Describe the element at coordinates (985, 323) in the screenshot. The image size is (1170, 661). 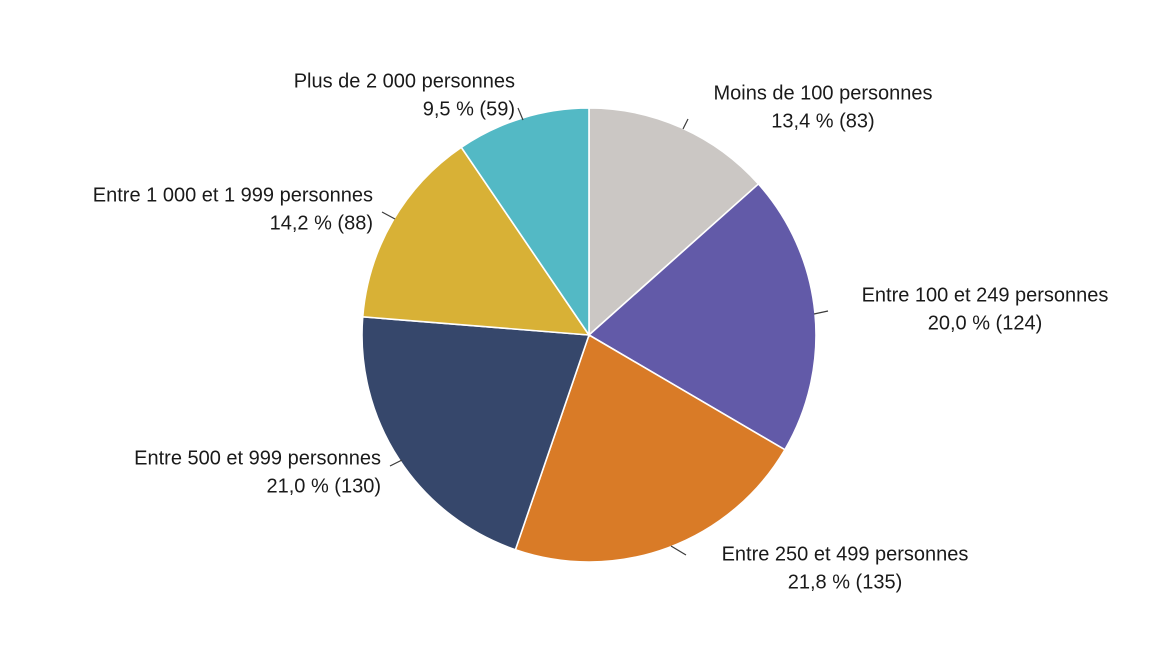
I see `slice-value-label-2: 20,0 % (124)` at that location.